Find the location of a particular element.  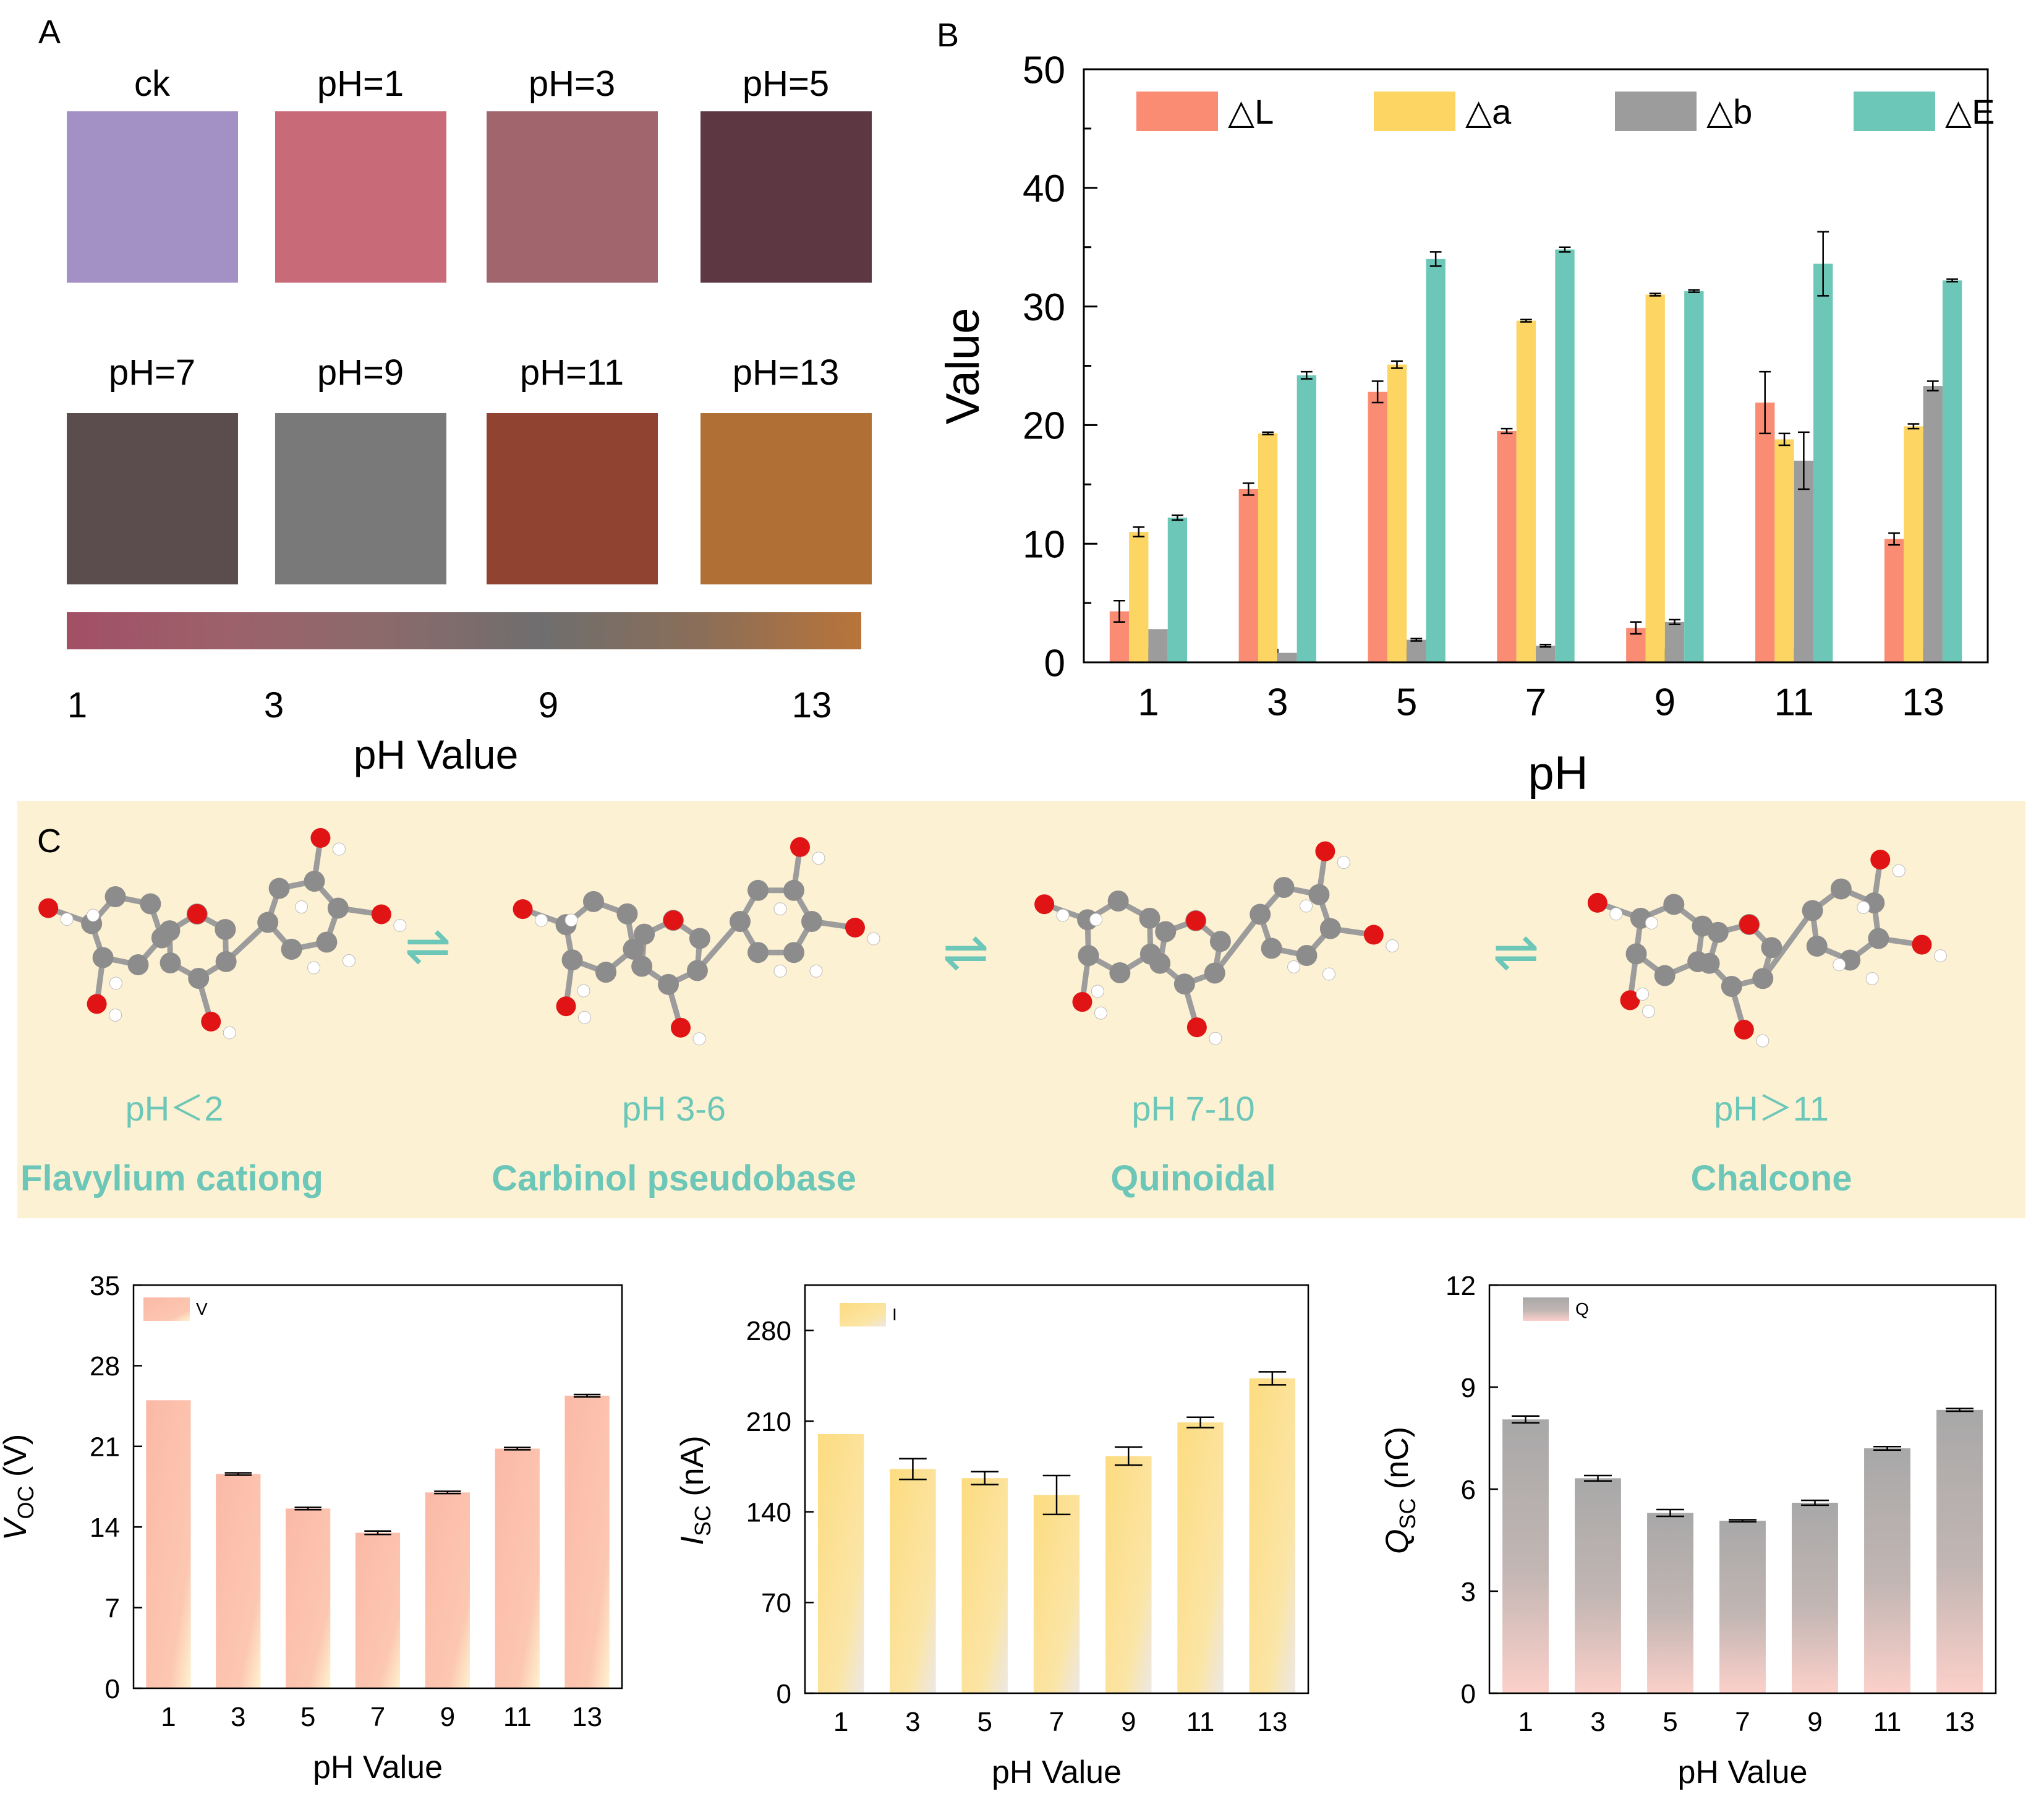

y-tick-label: 0 is located at coordinates (112, 1689).